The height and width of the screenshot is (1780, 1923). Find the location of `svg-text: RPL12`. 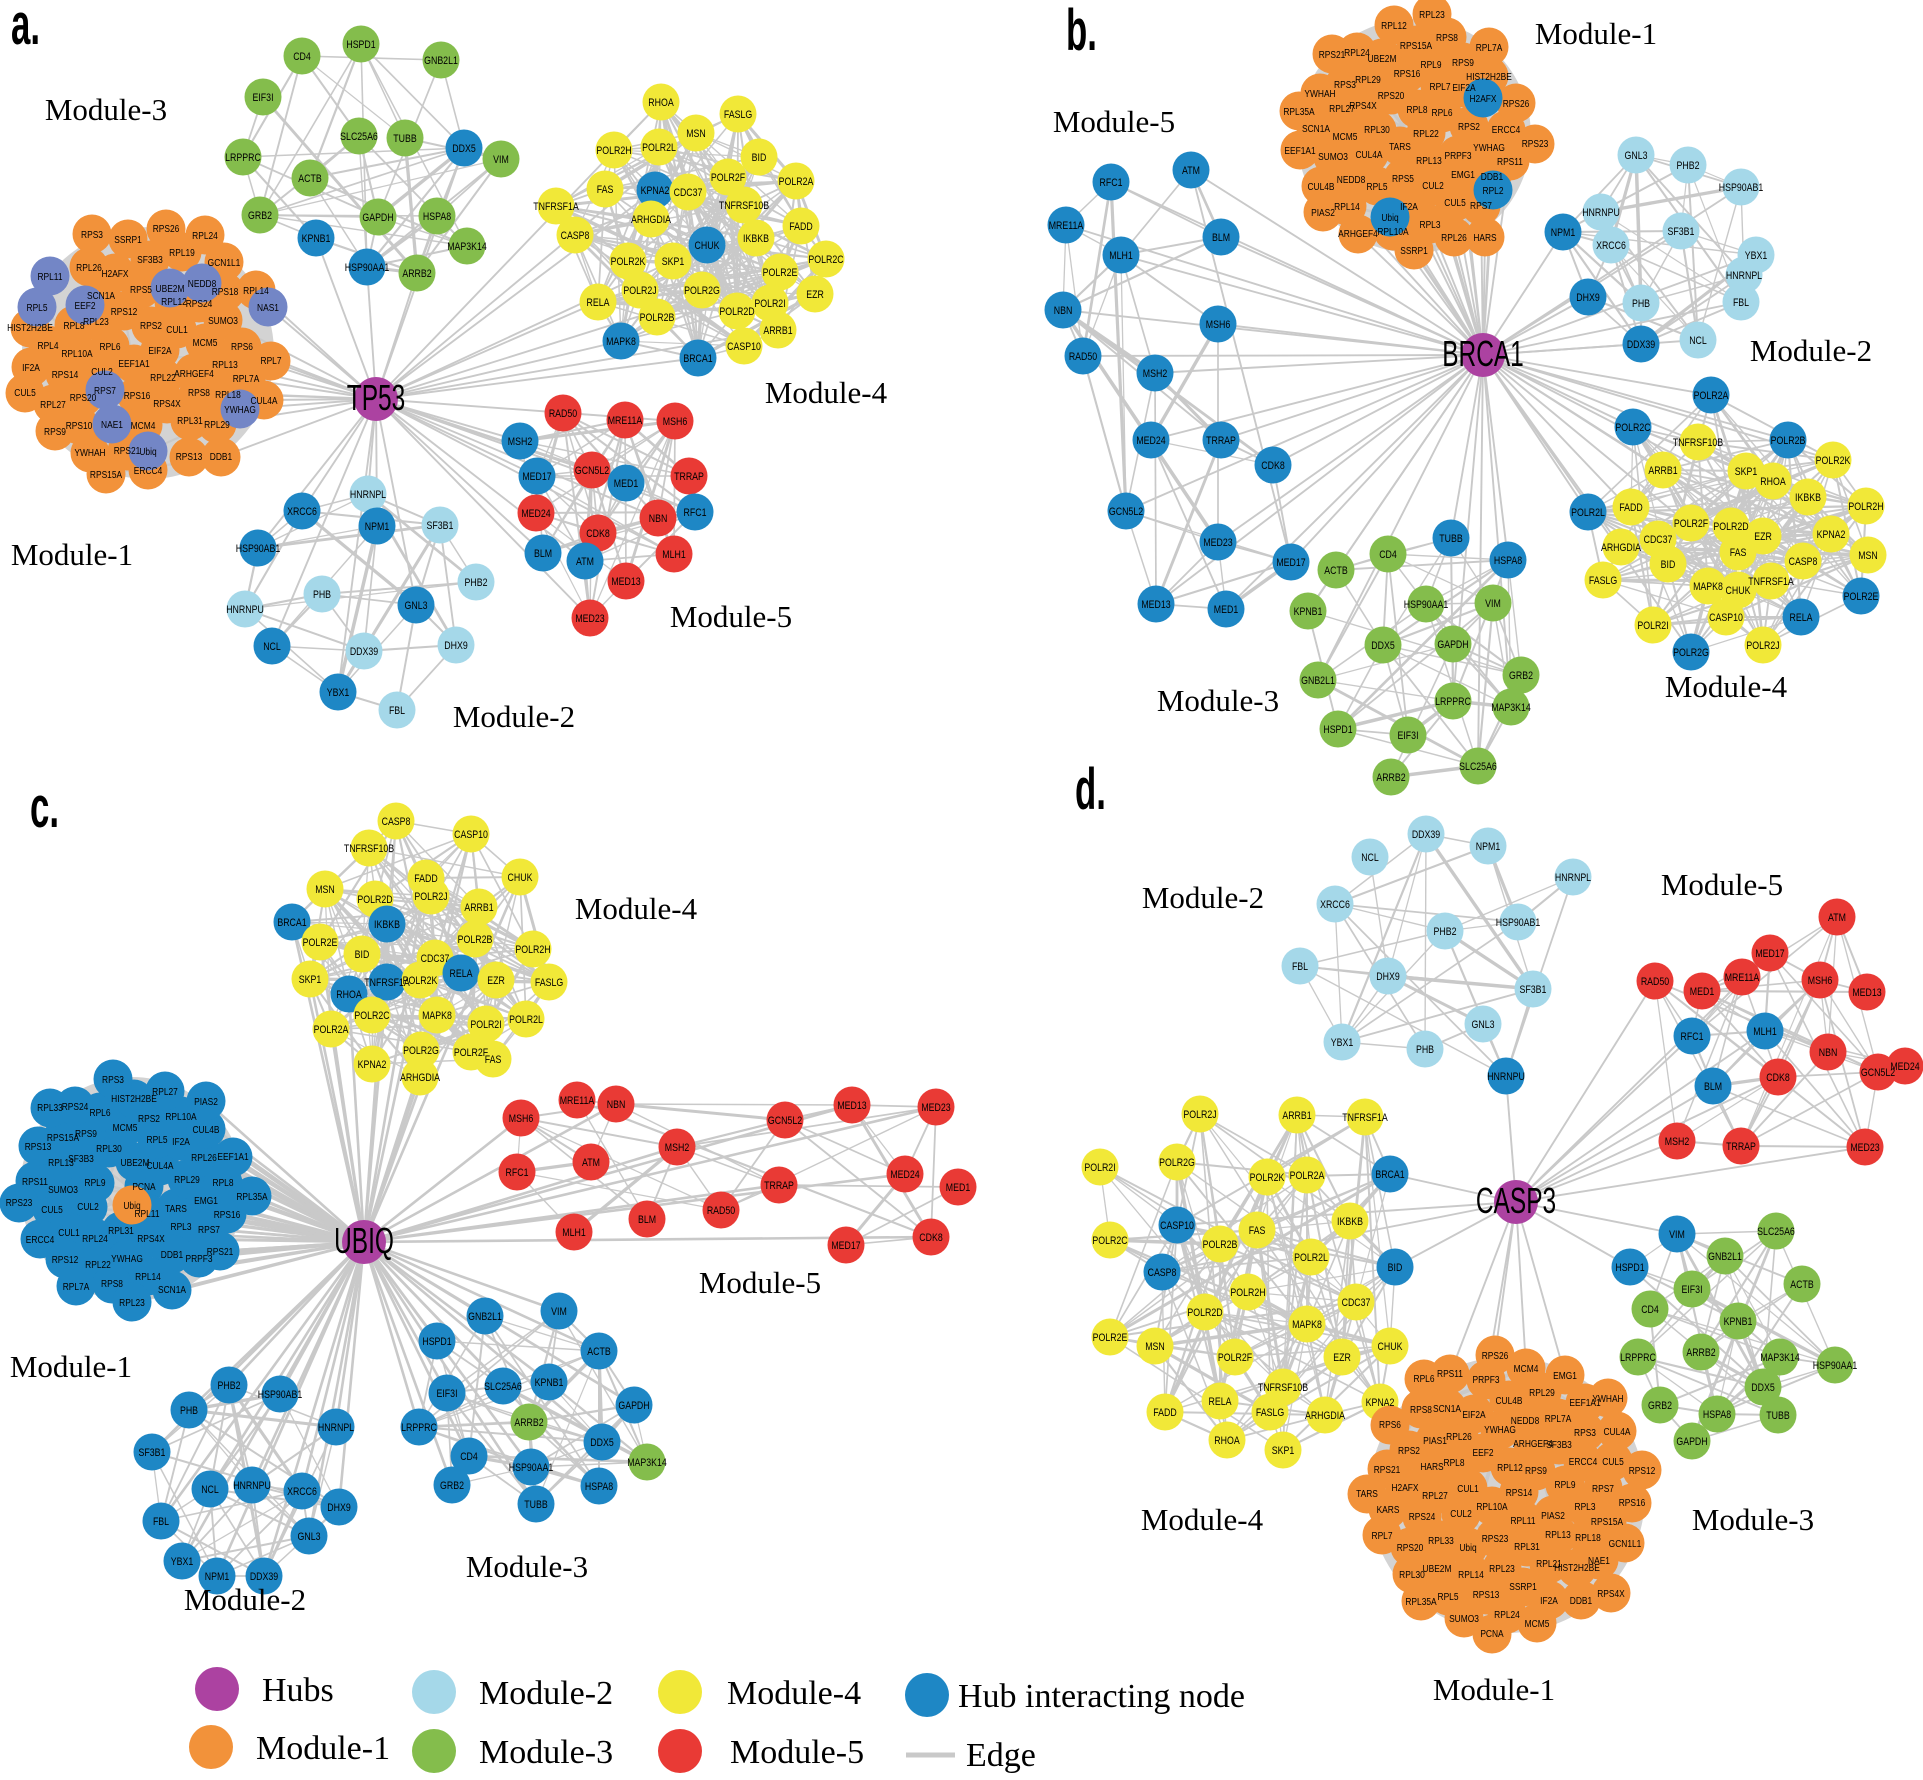

svg-text: RPL12 is located at coordinates (174, 302).